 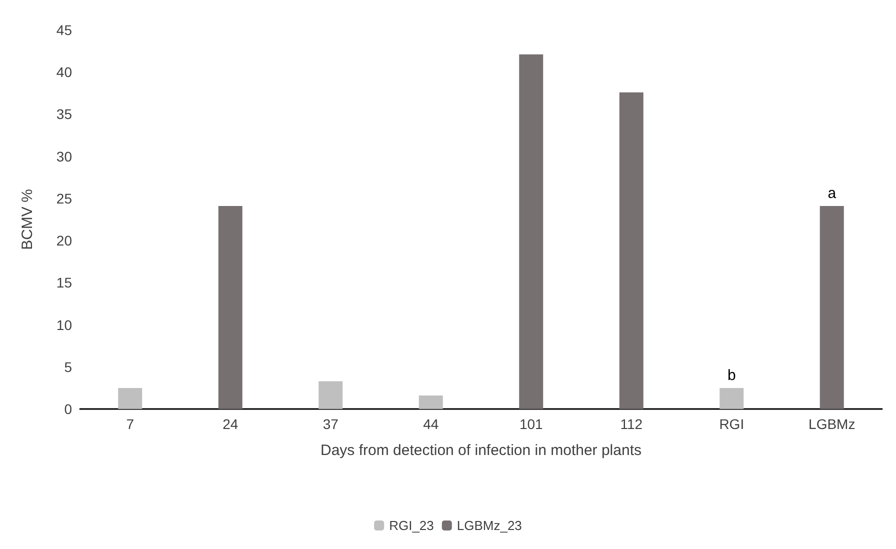 I want to click on y-tick-label: 30, so click(x=64, y=156).